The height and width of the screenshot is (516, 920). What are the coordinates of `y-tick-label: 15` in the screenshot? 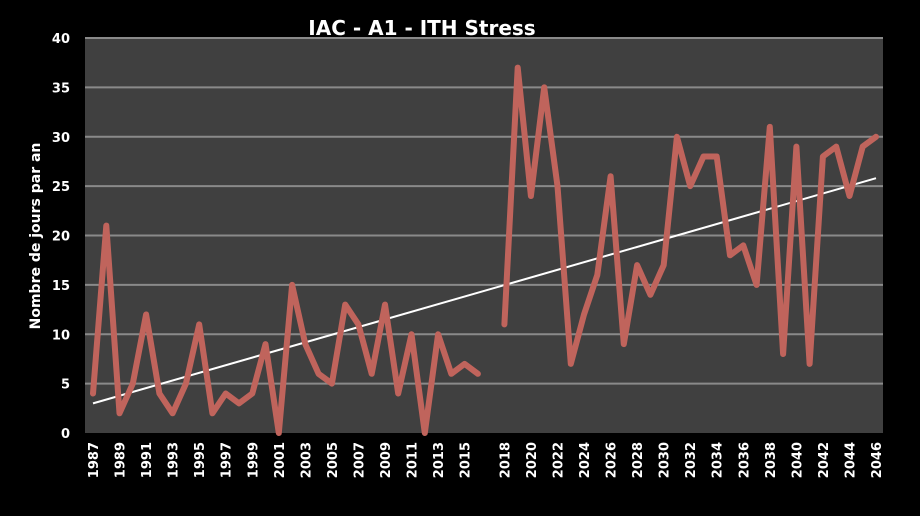 It's located at (61, 286).